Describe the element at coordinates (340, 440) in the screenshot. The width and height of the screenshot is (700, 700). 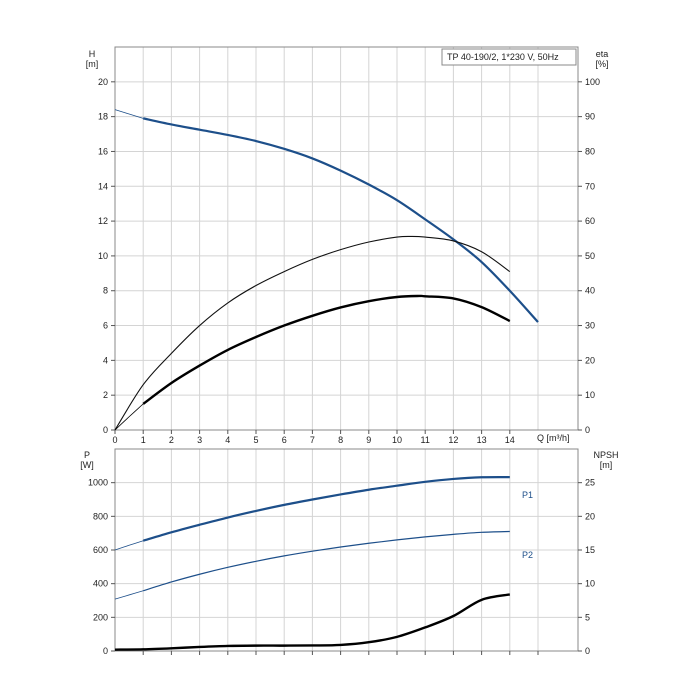
I see `x-tick-label: 8` at that location.